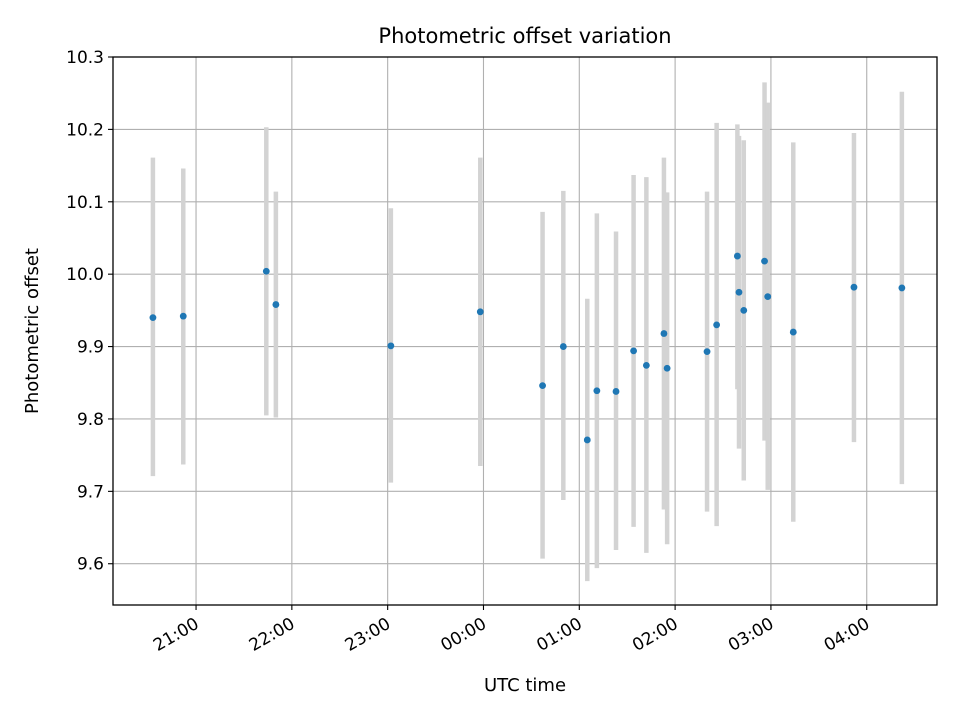 The width and height of the screenshot is (960, 720). What do you see at coordinates (524, 36) in the screenshot?
I see `chart-title: Photometric offset variation` at bounding box center [524, 36].